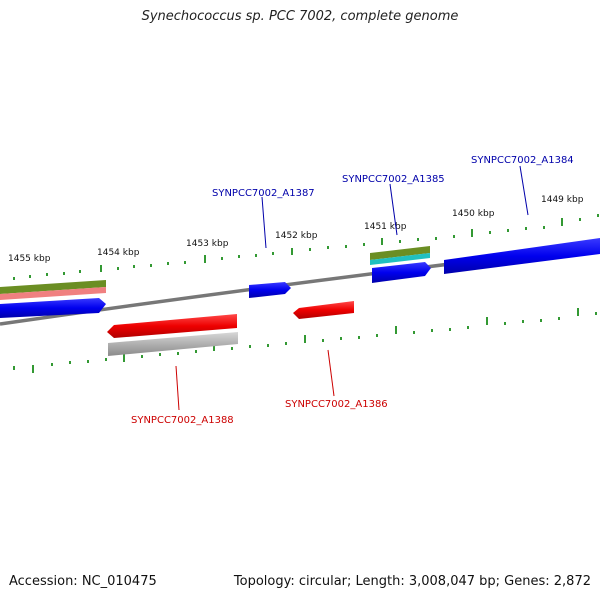  What do you see at coordinates (173, 344) in the screenshot?
I see `gene-A1388-grey-feature` at bounding box center [173, 344].